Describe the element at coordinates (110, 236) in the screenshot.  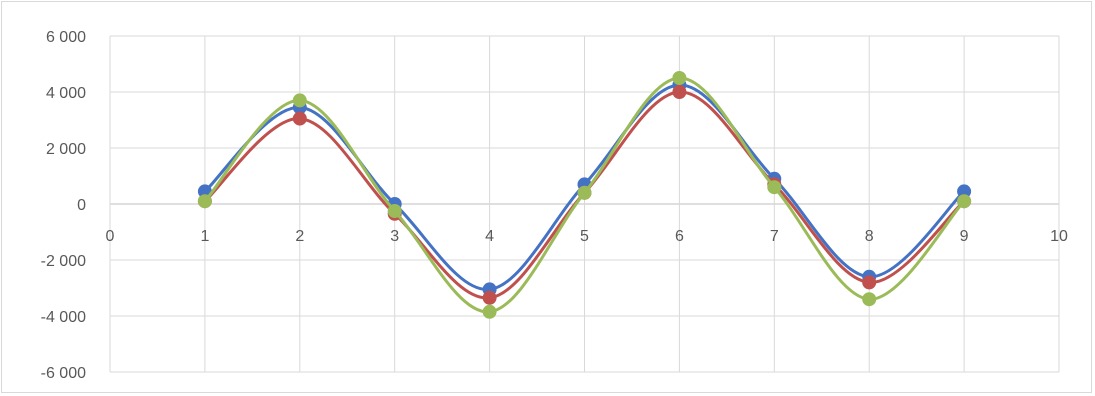
I see `x-tick-label: 0` at that location.